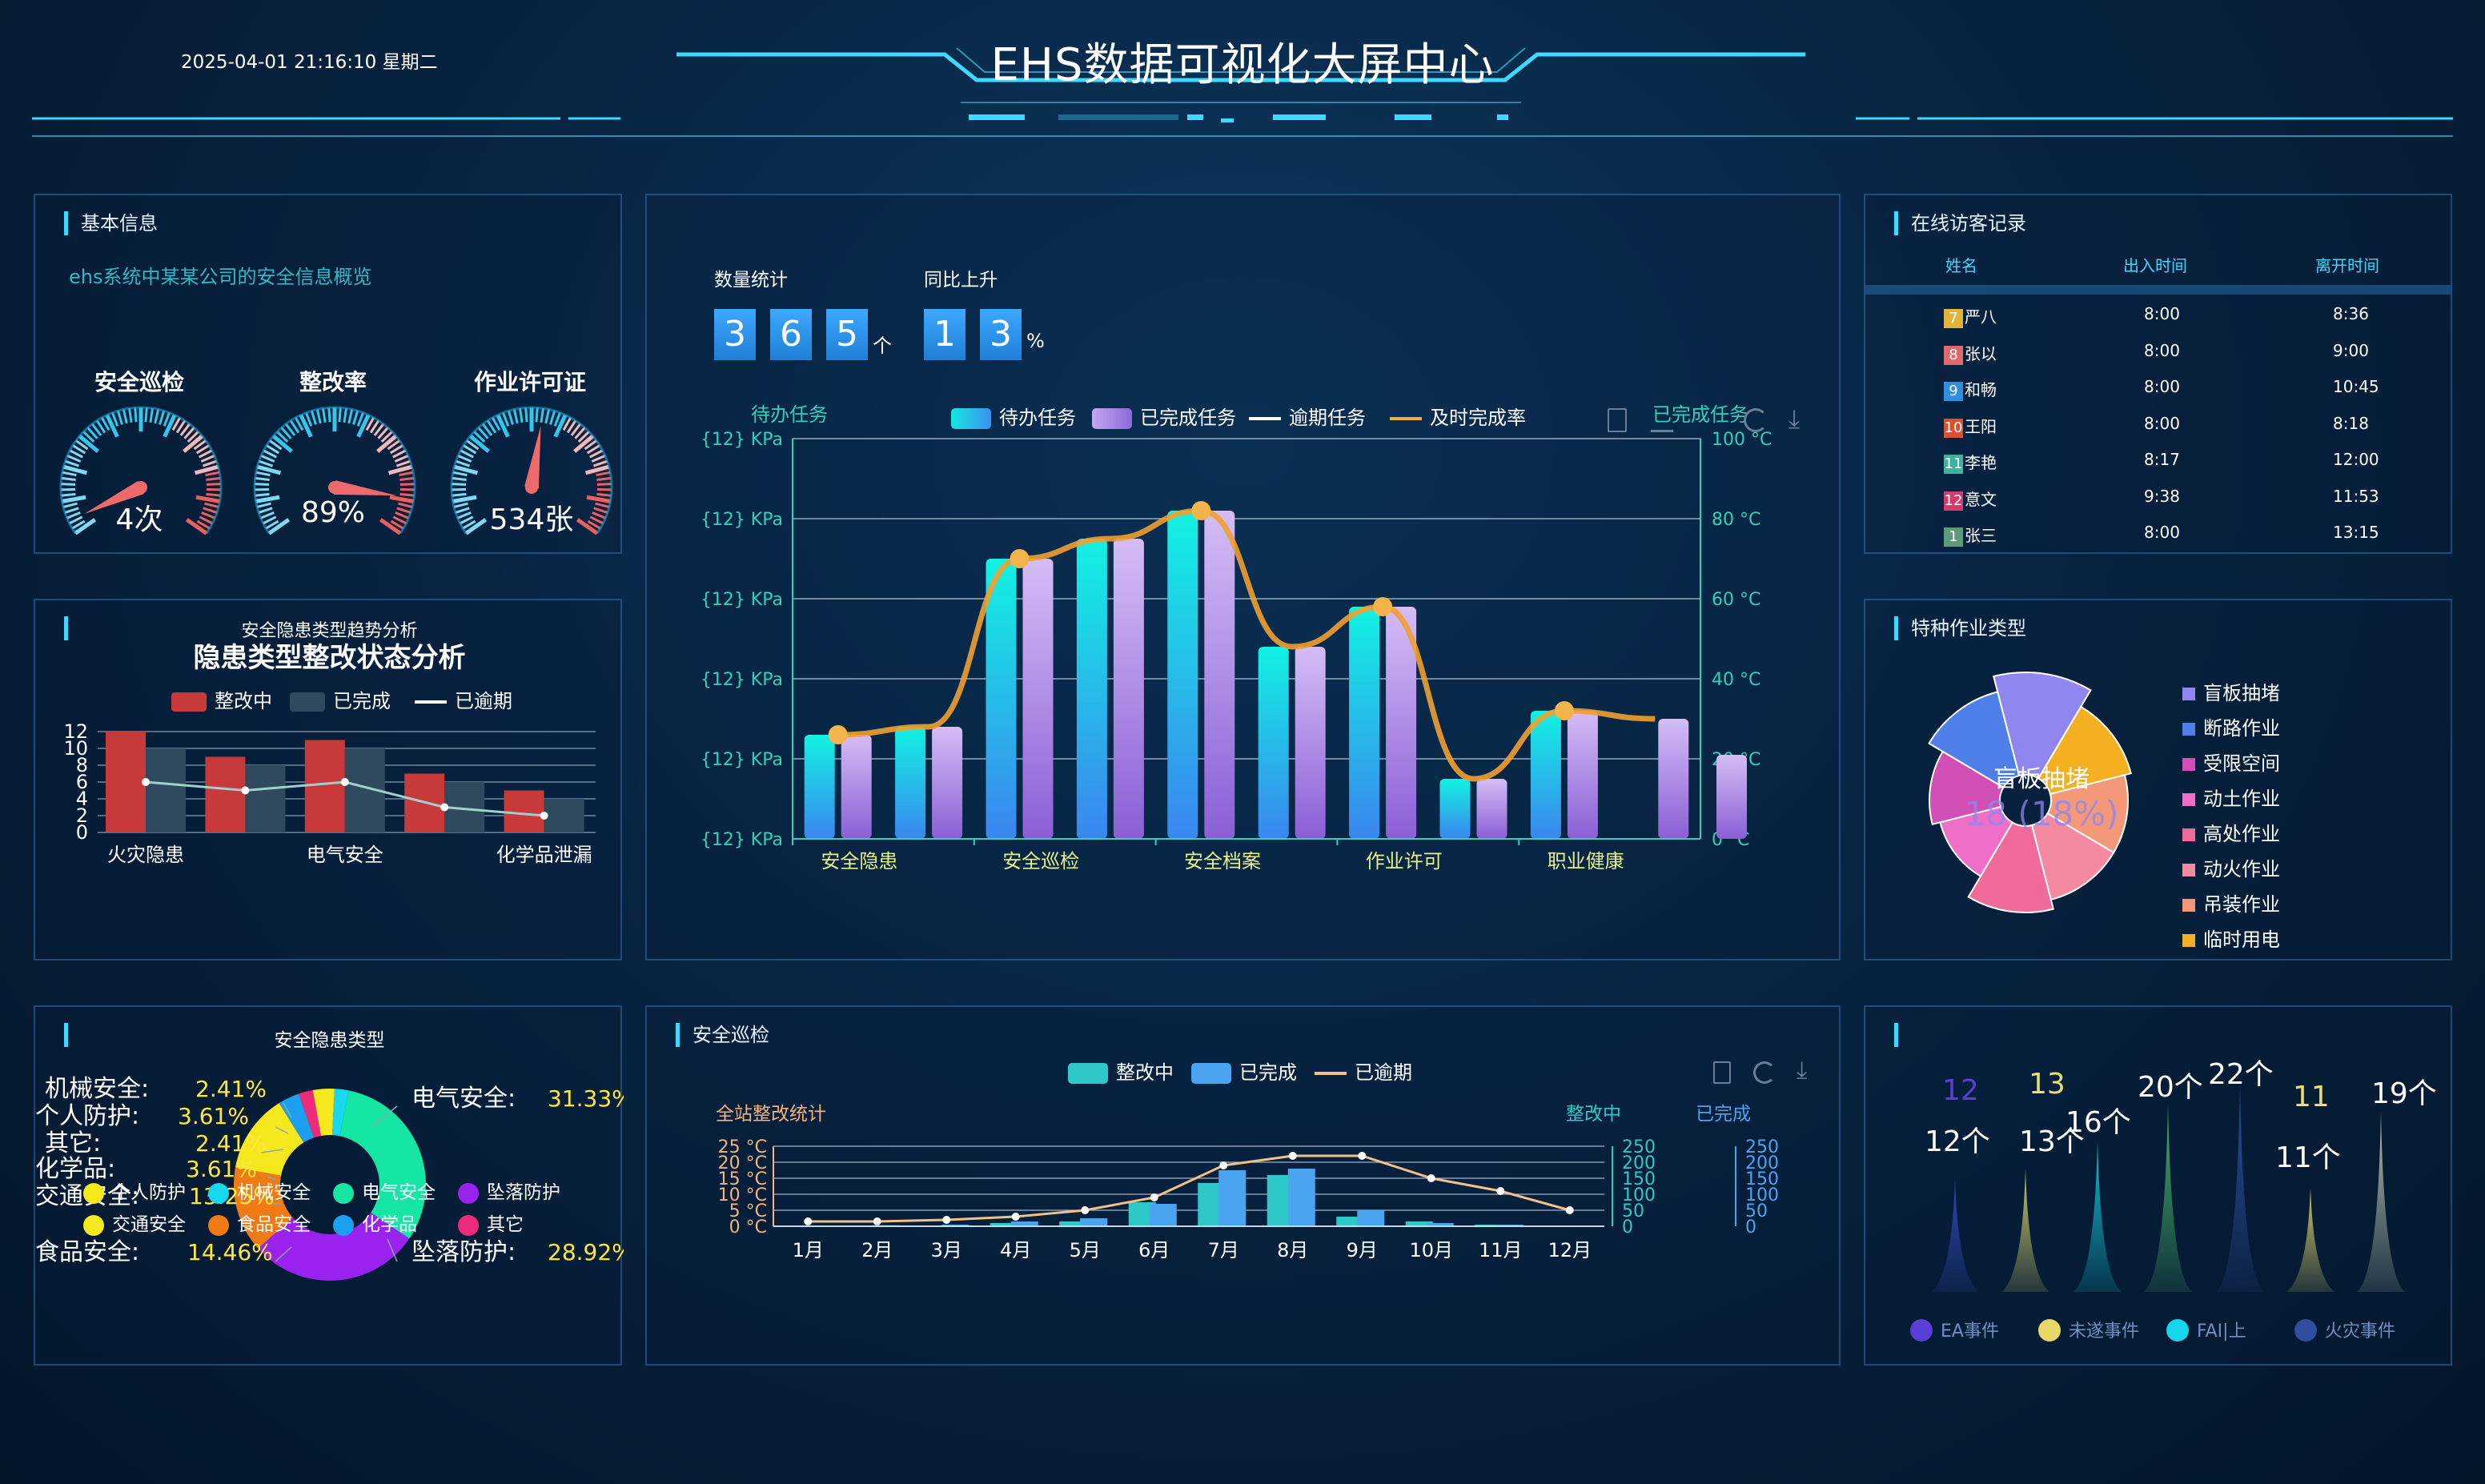  What do you see at coordinates (2231, 832) in the screenshot?
I see `special-legend-item: 高处作业` at bounding box center [2231, 832].